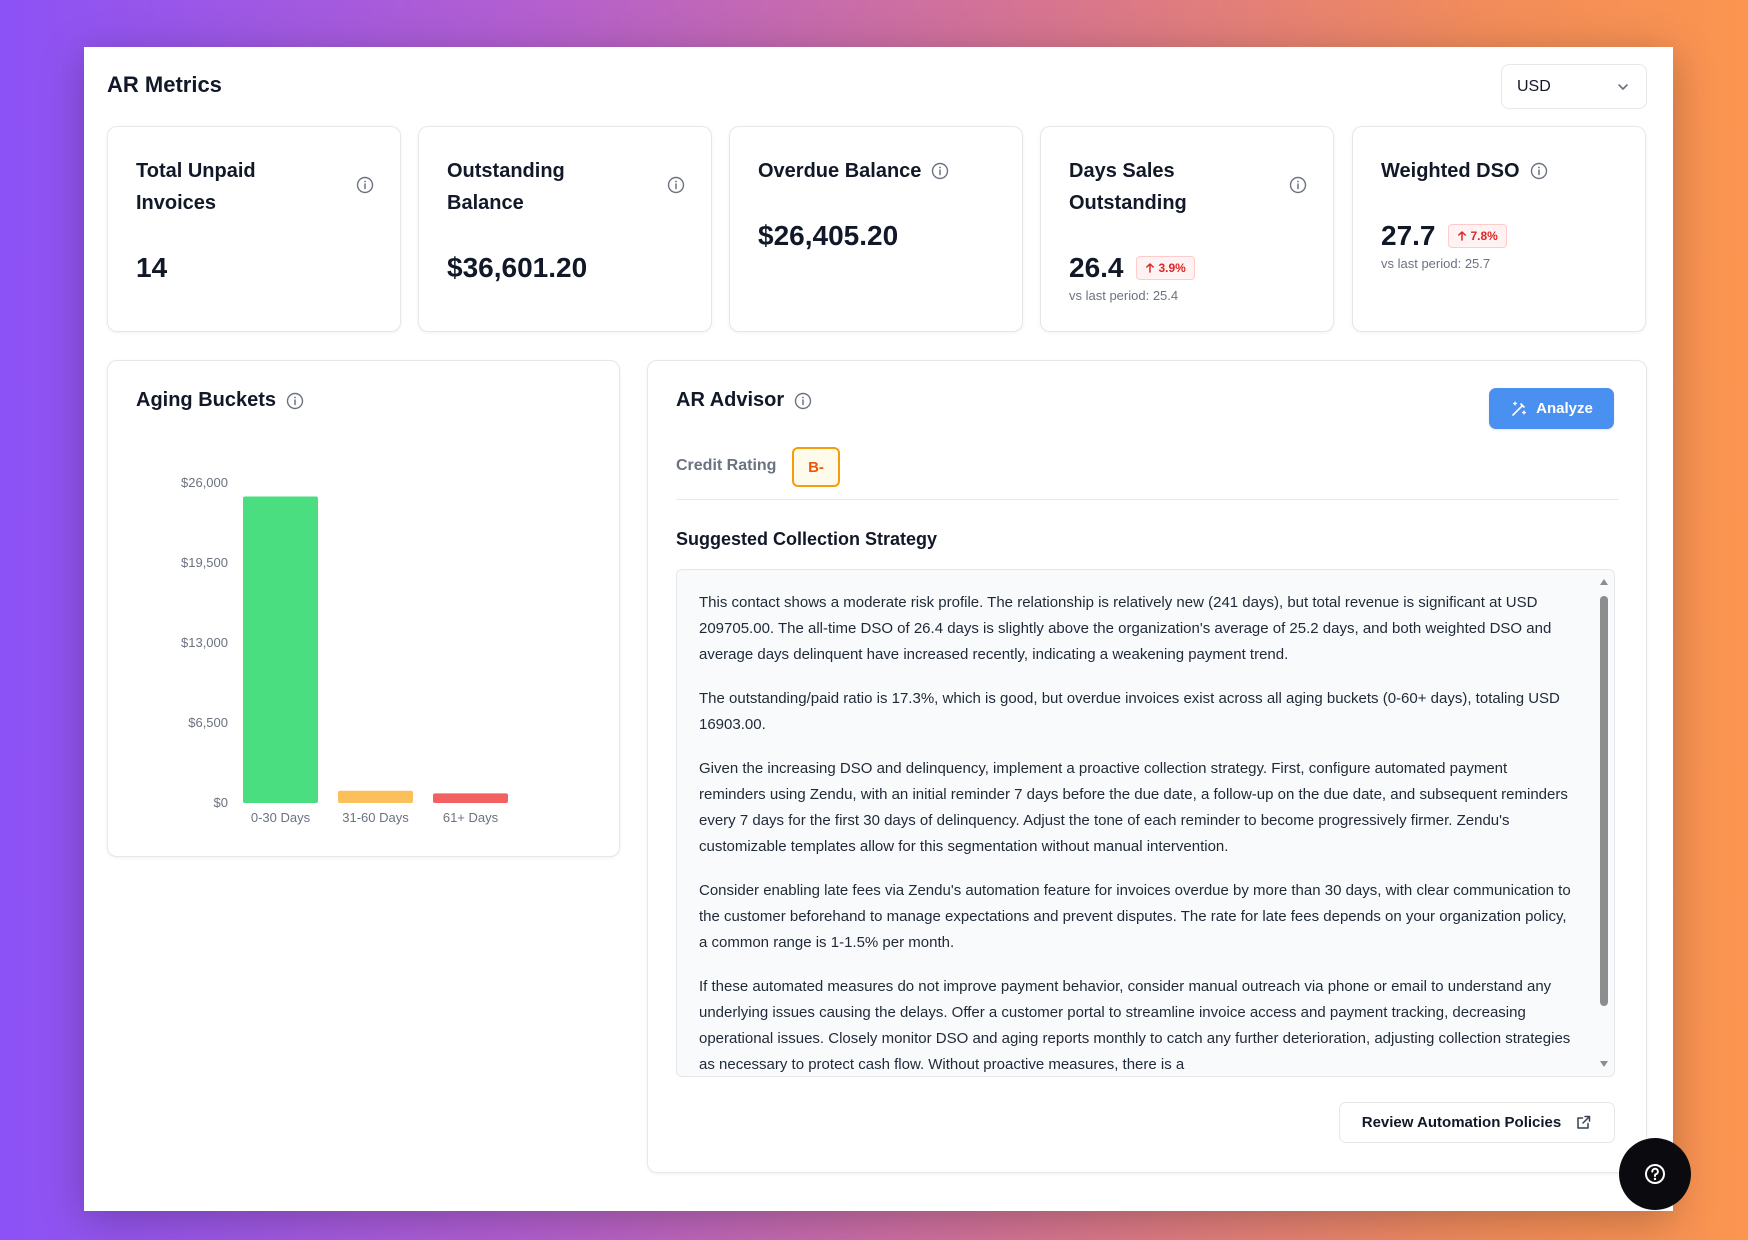 This screenshot has width=1748, height=1240. What do you see at coordinates (254, 229) in the screenshot?
I see `kpi-card-total-unpaid: Total Unpaid Invoices 14` at bounding box center [254, 229].